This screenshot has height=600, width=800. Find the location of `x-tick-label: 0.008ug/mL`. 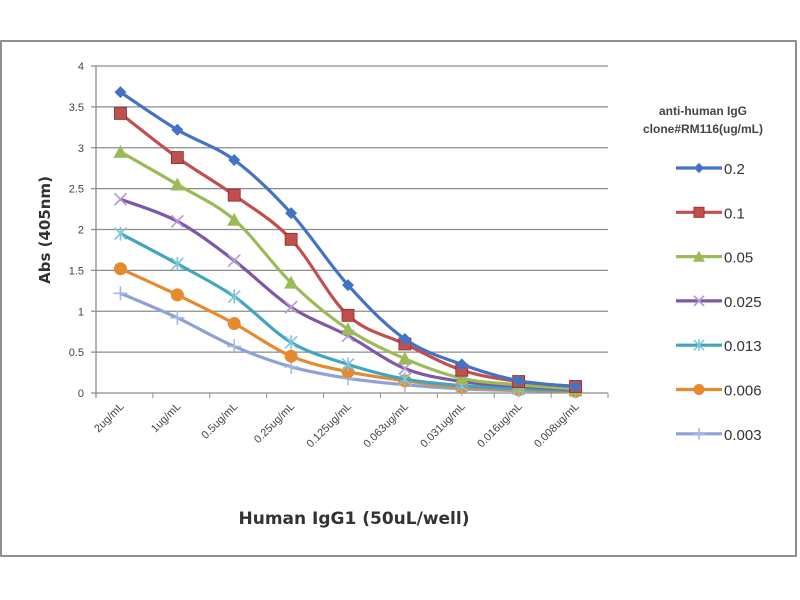

x-tick-label: 0.008ug/mL is located at coordinates (557, 426).